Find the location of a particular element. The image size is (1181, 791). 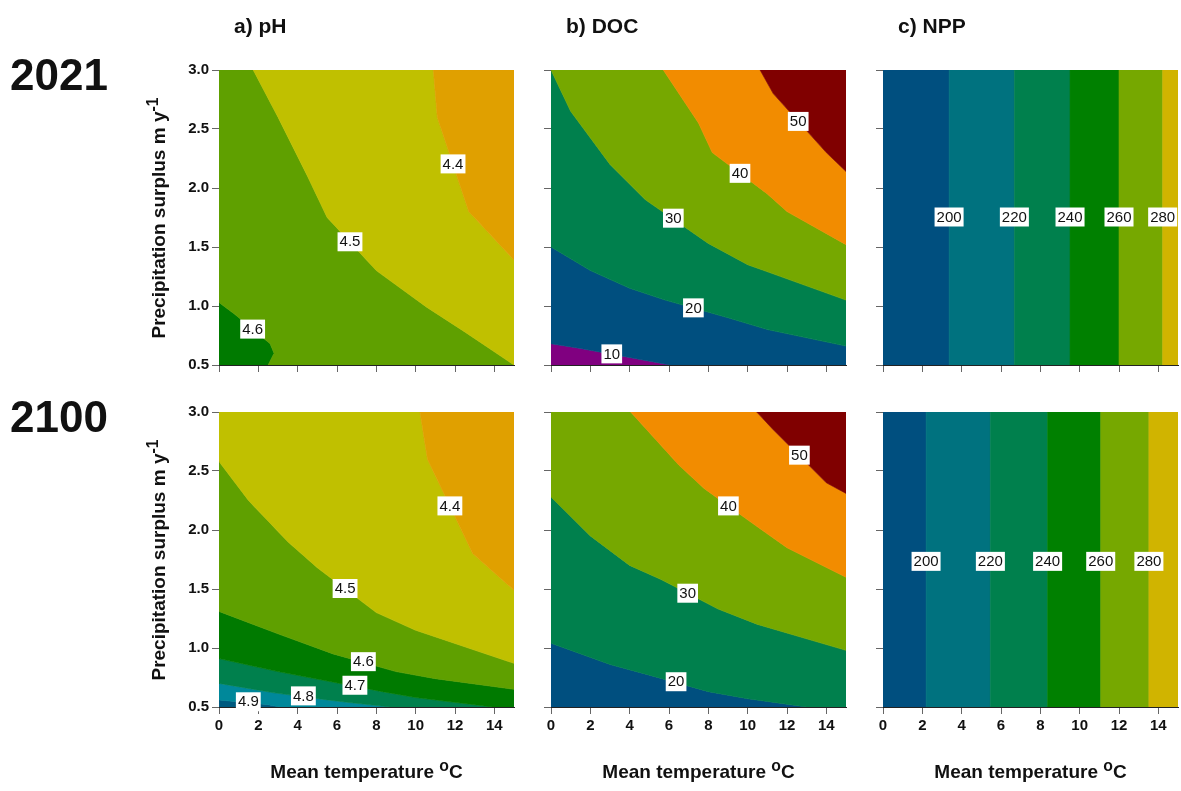

annotation: 4.8 is located at coordinates (303, 695).